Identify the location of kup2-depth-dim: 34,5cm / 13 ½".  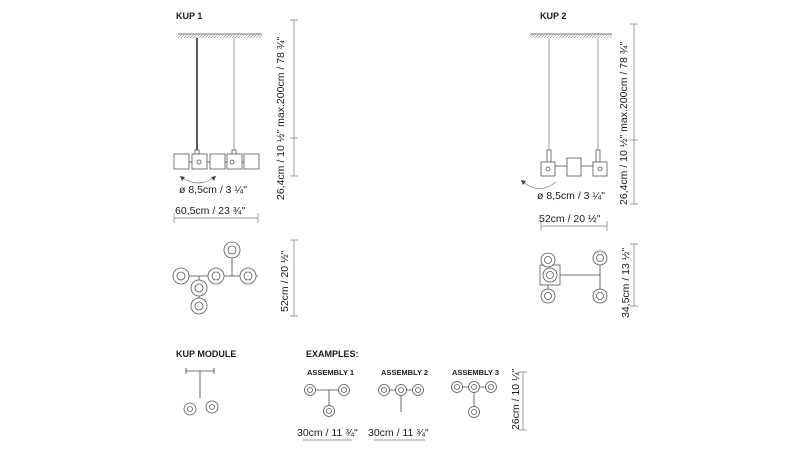
(626, 282).